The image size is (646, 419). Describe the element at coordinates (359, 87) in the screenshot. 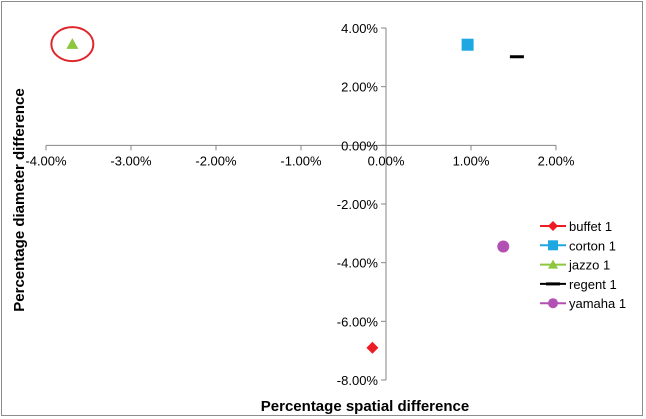

I see `y-tick-label: 2.00%` at that location.